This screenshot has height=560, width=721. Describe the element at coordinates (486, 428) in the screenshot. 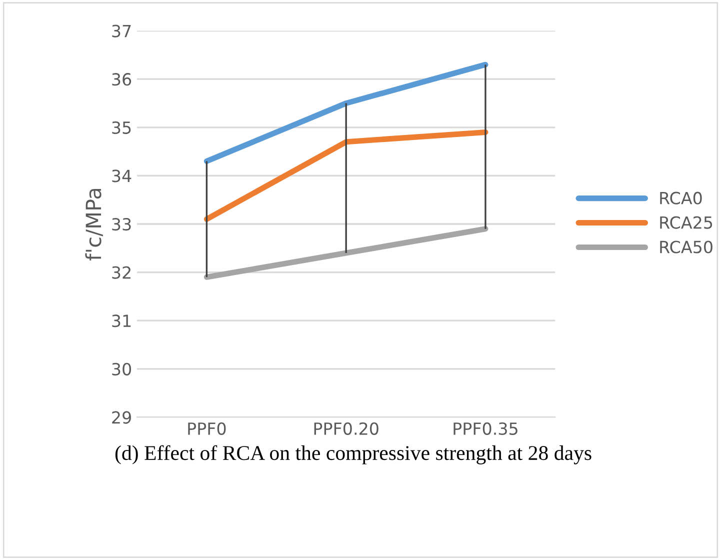

I see `x-tick-label: PPF0.35` at that location.